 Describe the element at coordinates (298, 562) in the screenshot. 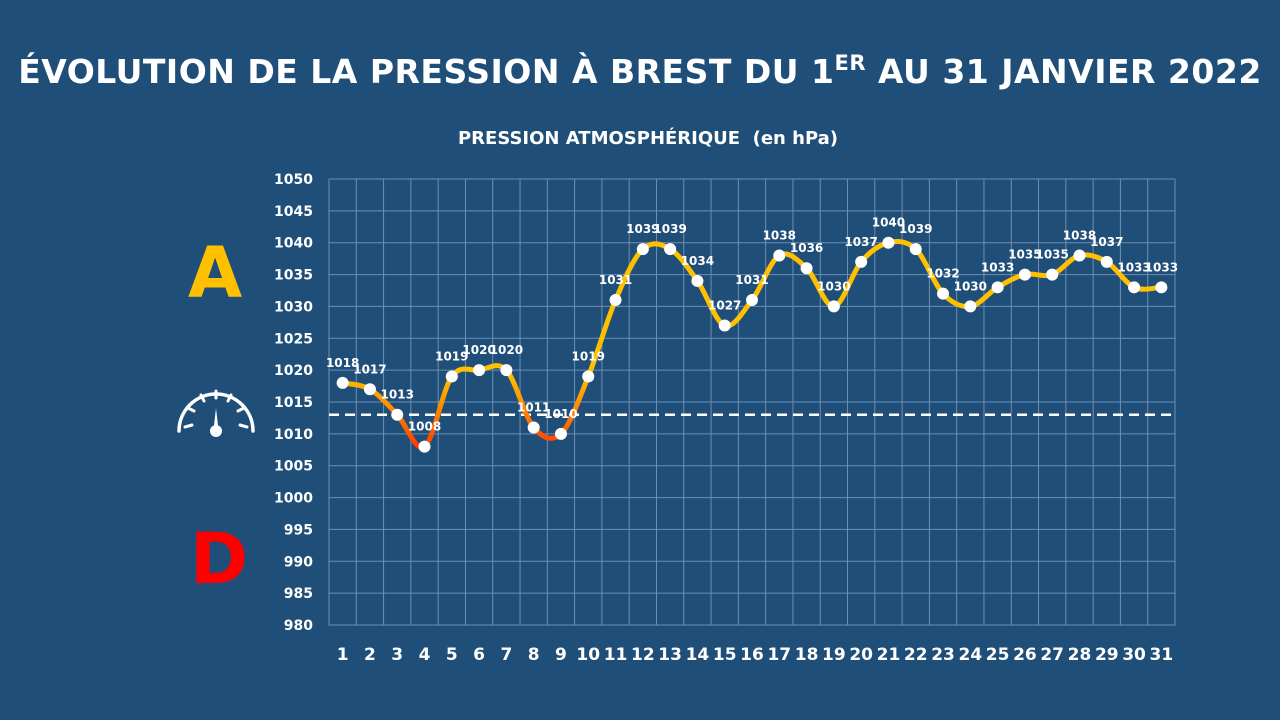

I see `y-tick-label: 990` at that location.